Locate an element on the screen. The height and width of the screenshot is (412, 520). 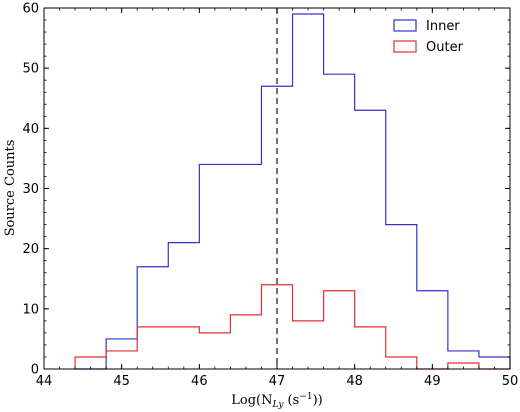
x-axis-label: Log(NLy (s−1)) is located at coordinates (276, 401).